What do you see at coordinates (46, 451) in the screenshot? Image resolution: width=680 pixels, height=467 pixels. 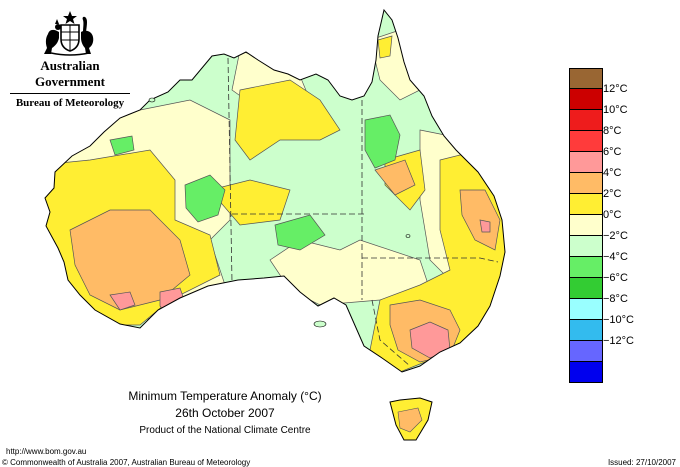 I see `footer-url-link: http://www.bom.gov.au` at bounding box center [46, 451].